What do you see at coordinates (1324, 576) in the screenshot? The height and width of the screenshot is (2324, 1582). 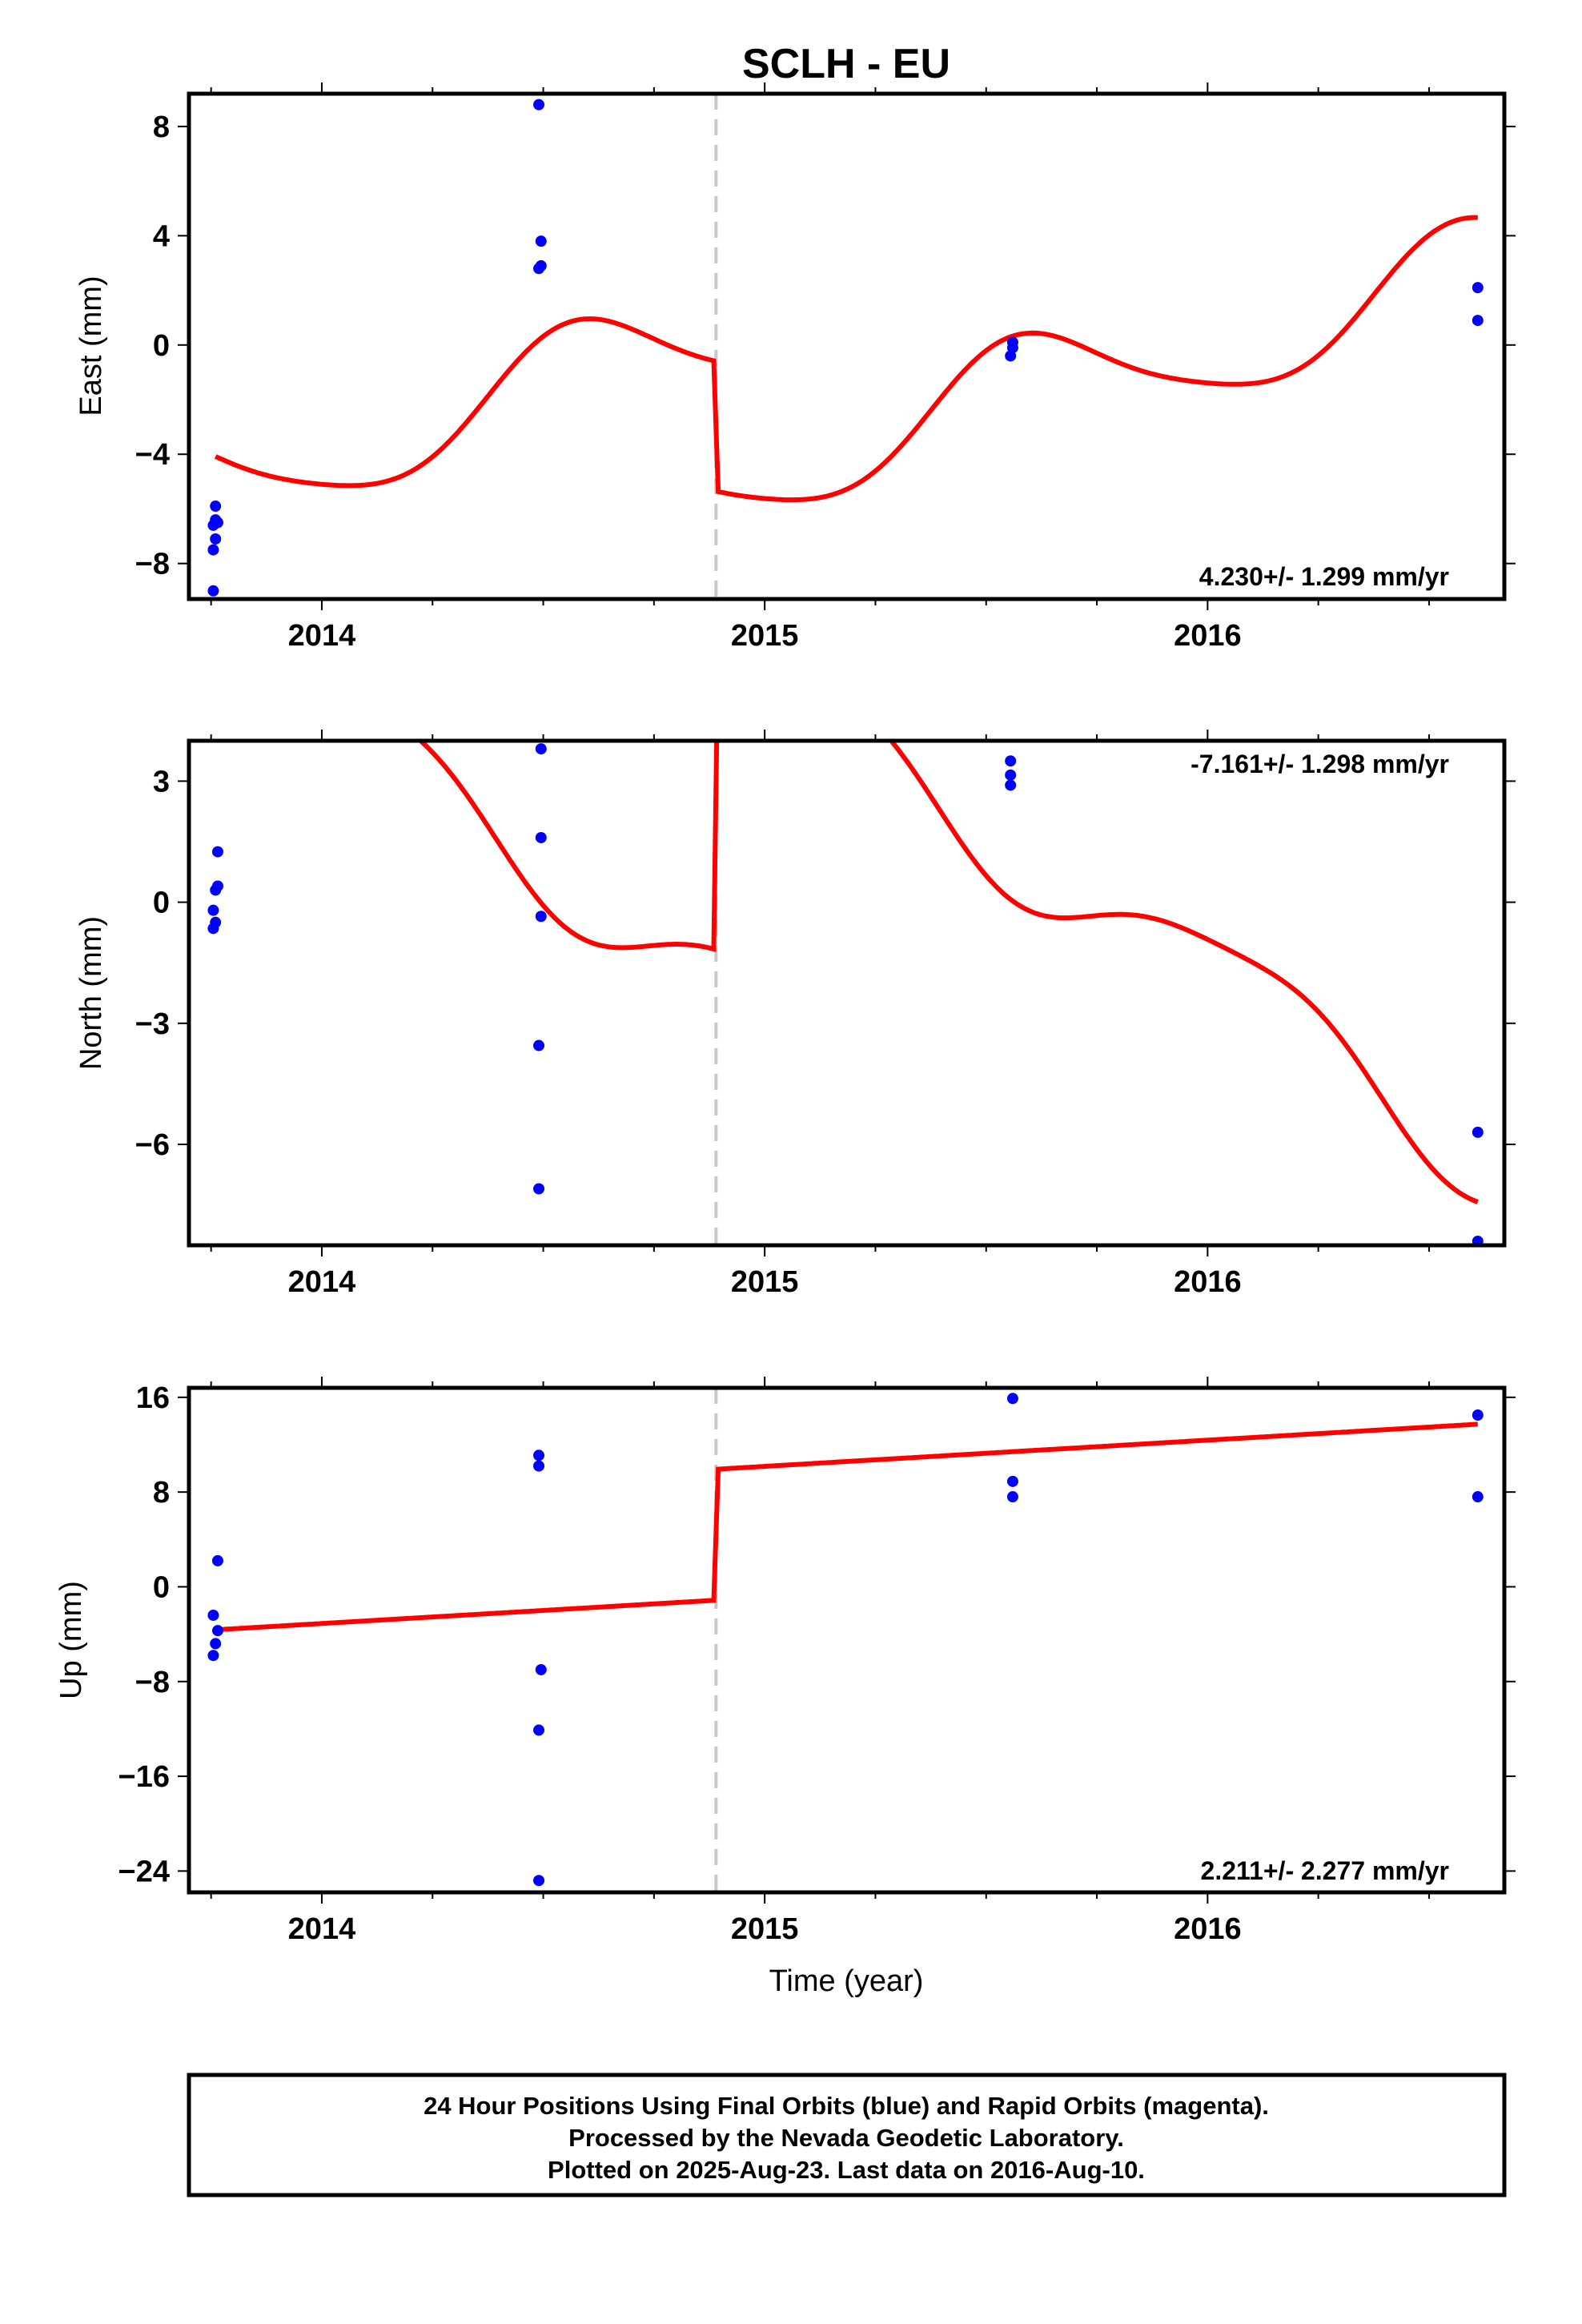 I see `east-rate-label: 4.230+/- 1.299 mm/yr` at bounding box center [1324, 576].